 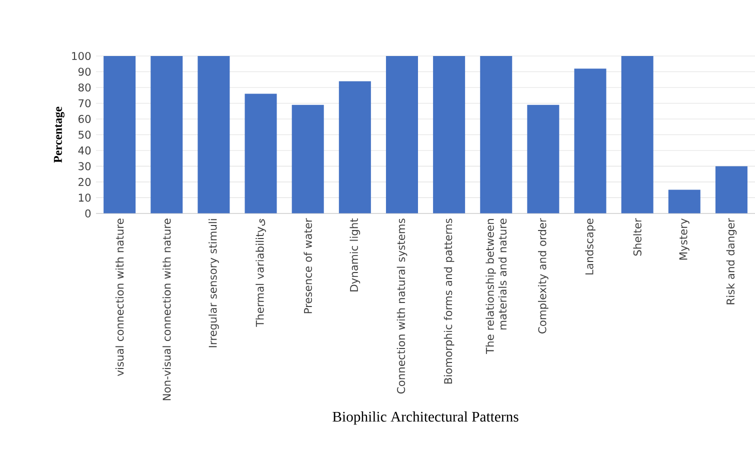 I want to click on y-tick-label: 60, so click(x=84, y=118).